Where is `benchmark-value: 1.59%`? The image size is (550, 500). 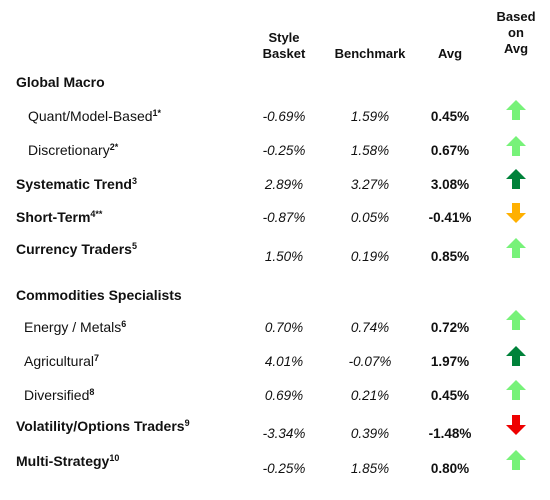 benchmark-value: 1.59% is located at coordinates (370, 116).